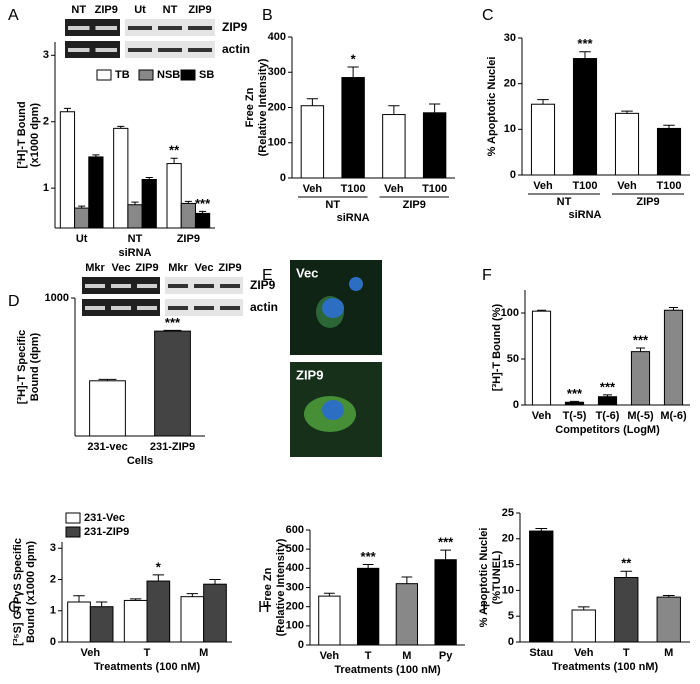 The width and height of the screenshot is (700, 684). What do you see at coordinates (673, 416) in the screenshot?
I see `x-tick-label: M(-6)` at bounding box center [673, 416].